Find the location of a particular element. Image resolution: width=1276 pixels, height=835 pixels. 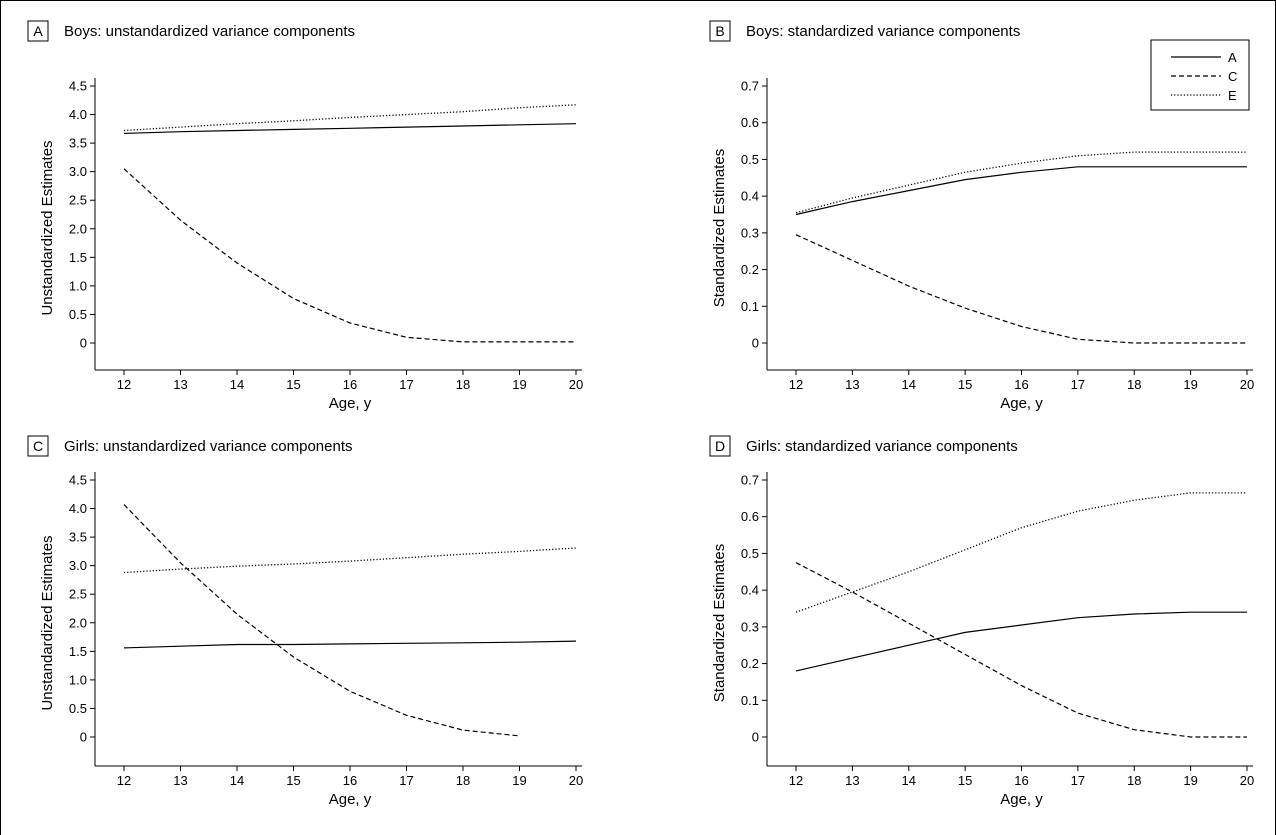

legend: ACE is located at coordinates (1200, 75).